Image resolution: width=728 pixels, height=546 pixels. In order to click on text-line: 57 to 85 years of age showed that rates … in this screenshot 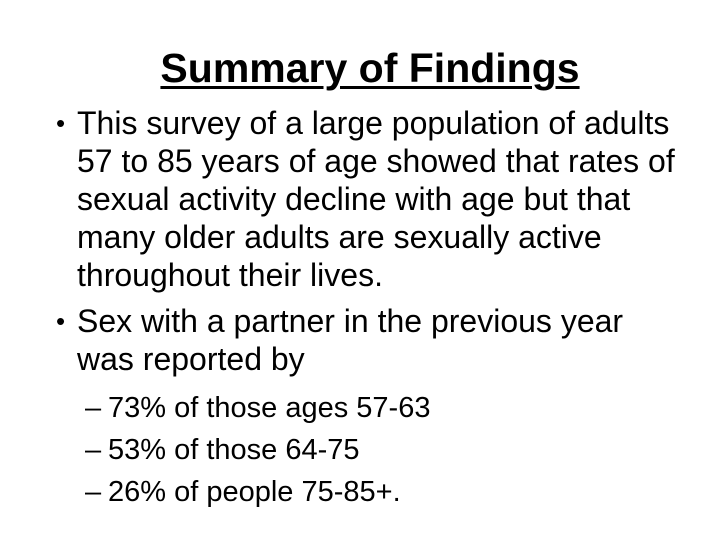, I will do `click(376, 161)`.